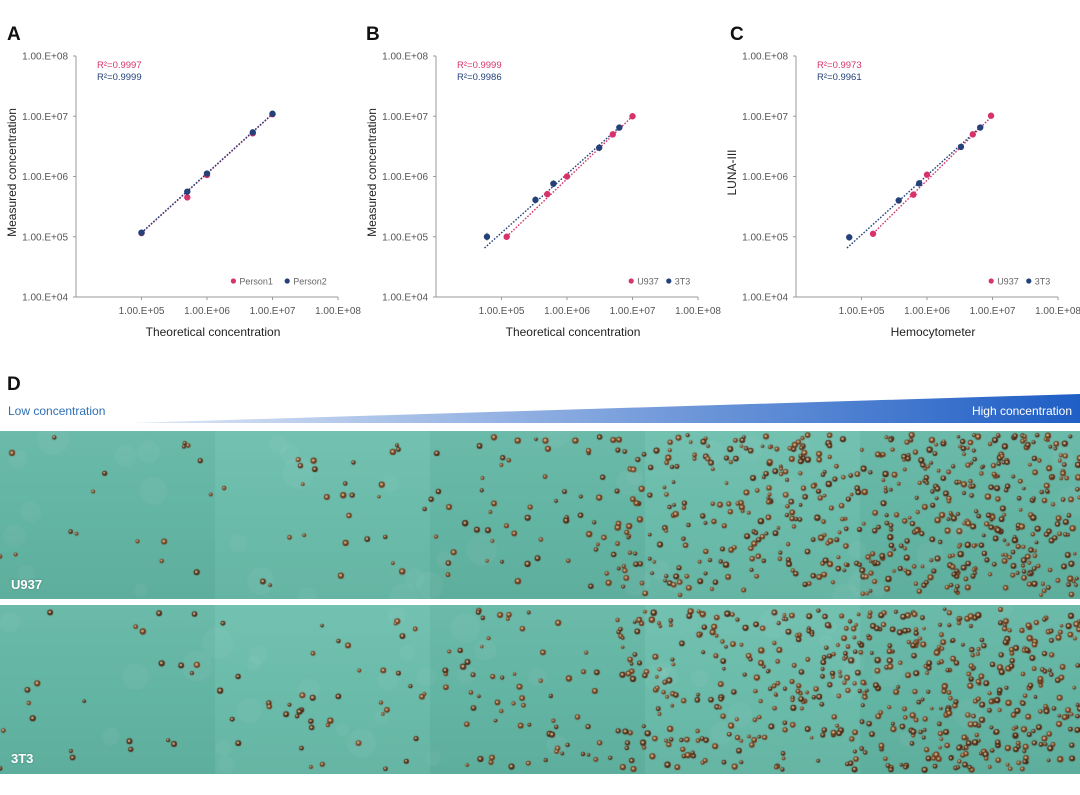 The height and width of the screenshot is (795, 1080). Describe the element at coordinates (14, 34) in the screenshot. I see `panel-letter-a: A` at that location.